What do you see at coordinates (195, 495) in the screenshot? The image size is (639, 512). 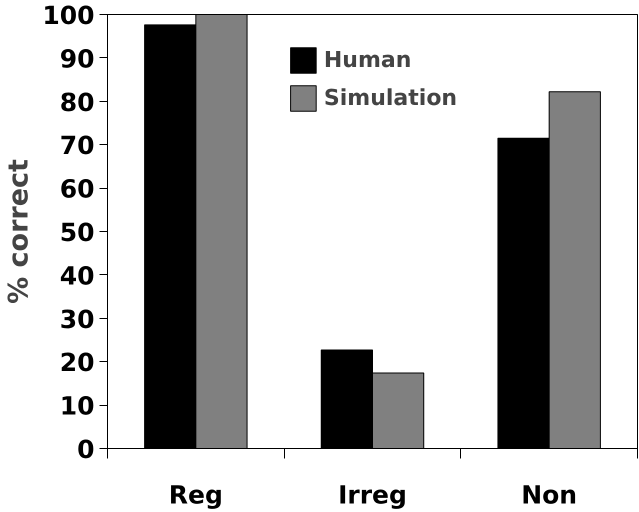 I see `x-tick-label: Reg` at bounding box center [195, 495].